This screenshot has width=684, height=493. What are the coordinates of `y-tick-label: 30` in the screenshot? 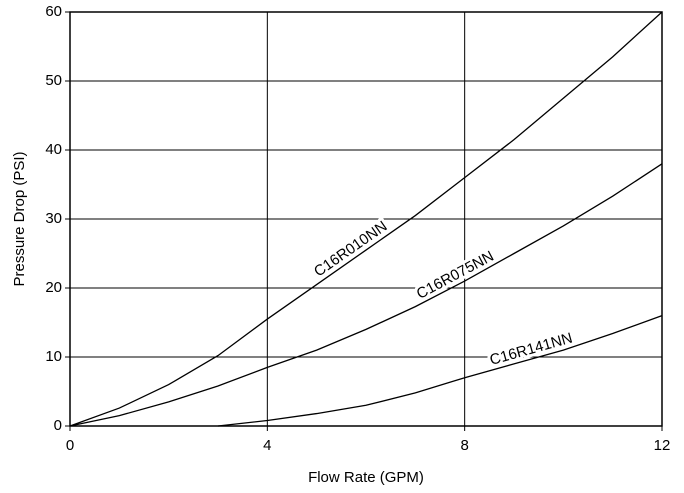 It's located at (53, 218).